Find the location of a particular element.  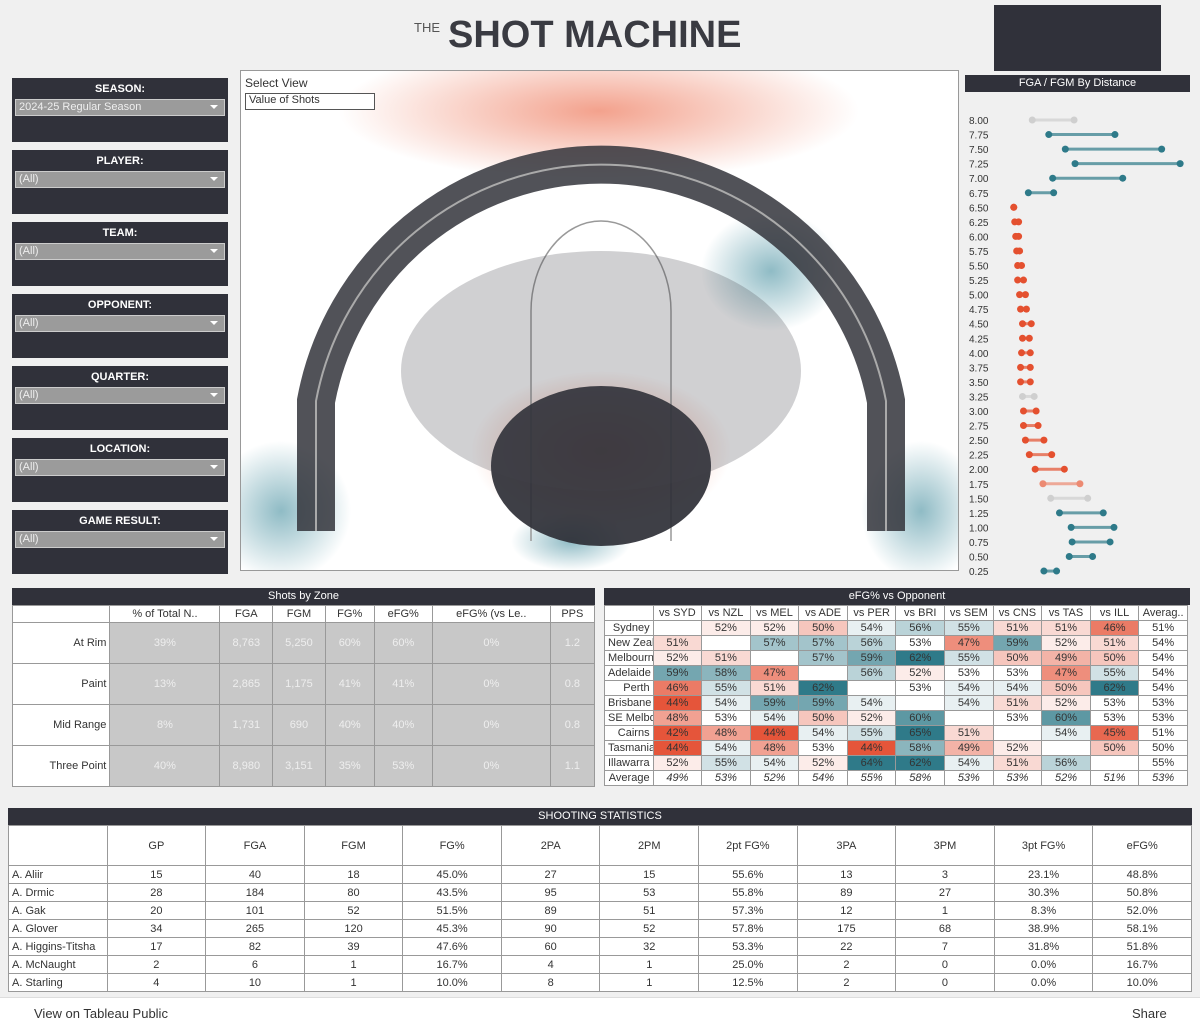

table-row: Tasmania 44% 54% 48% 53% 44% 58% 49% 52% 50% 50% is located at coordinates (896, 748).